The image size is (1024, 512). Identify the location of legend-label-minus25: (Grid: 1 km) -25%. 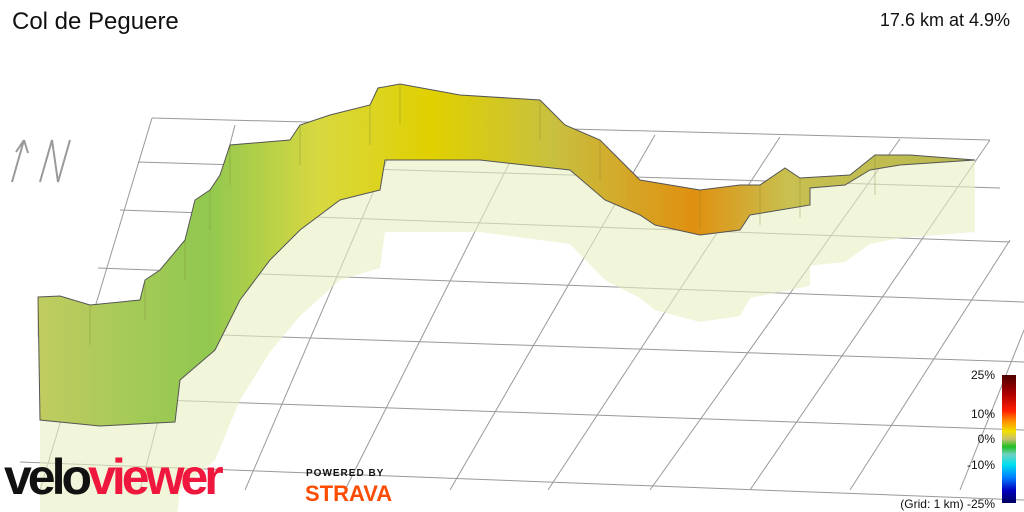
(947, 504).